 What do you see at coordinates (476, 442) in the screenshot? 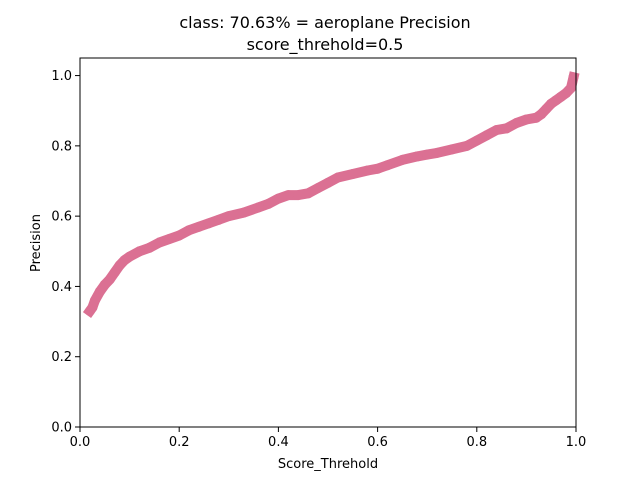
I see `x-tick-label: 0.8` at bounding box center [476, 442].